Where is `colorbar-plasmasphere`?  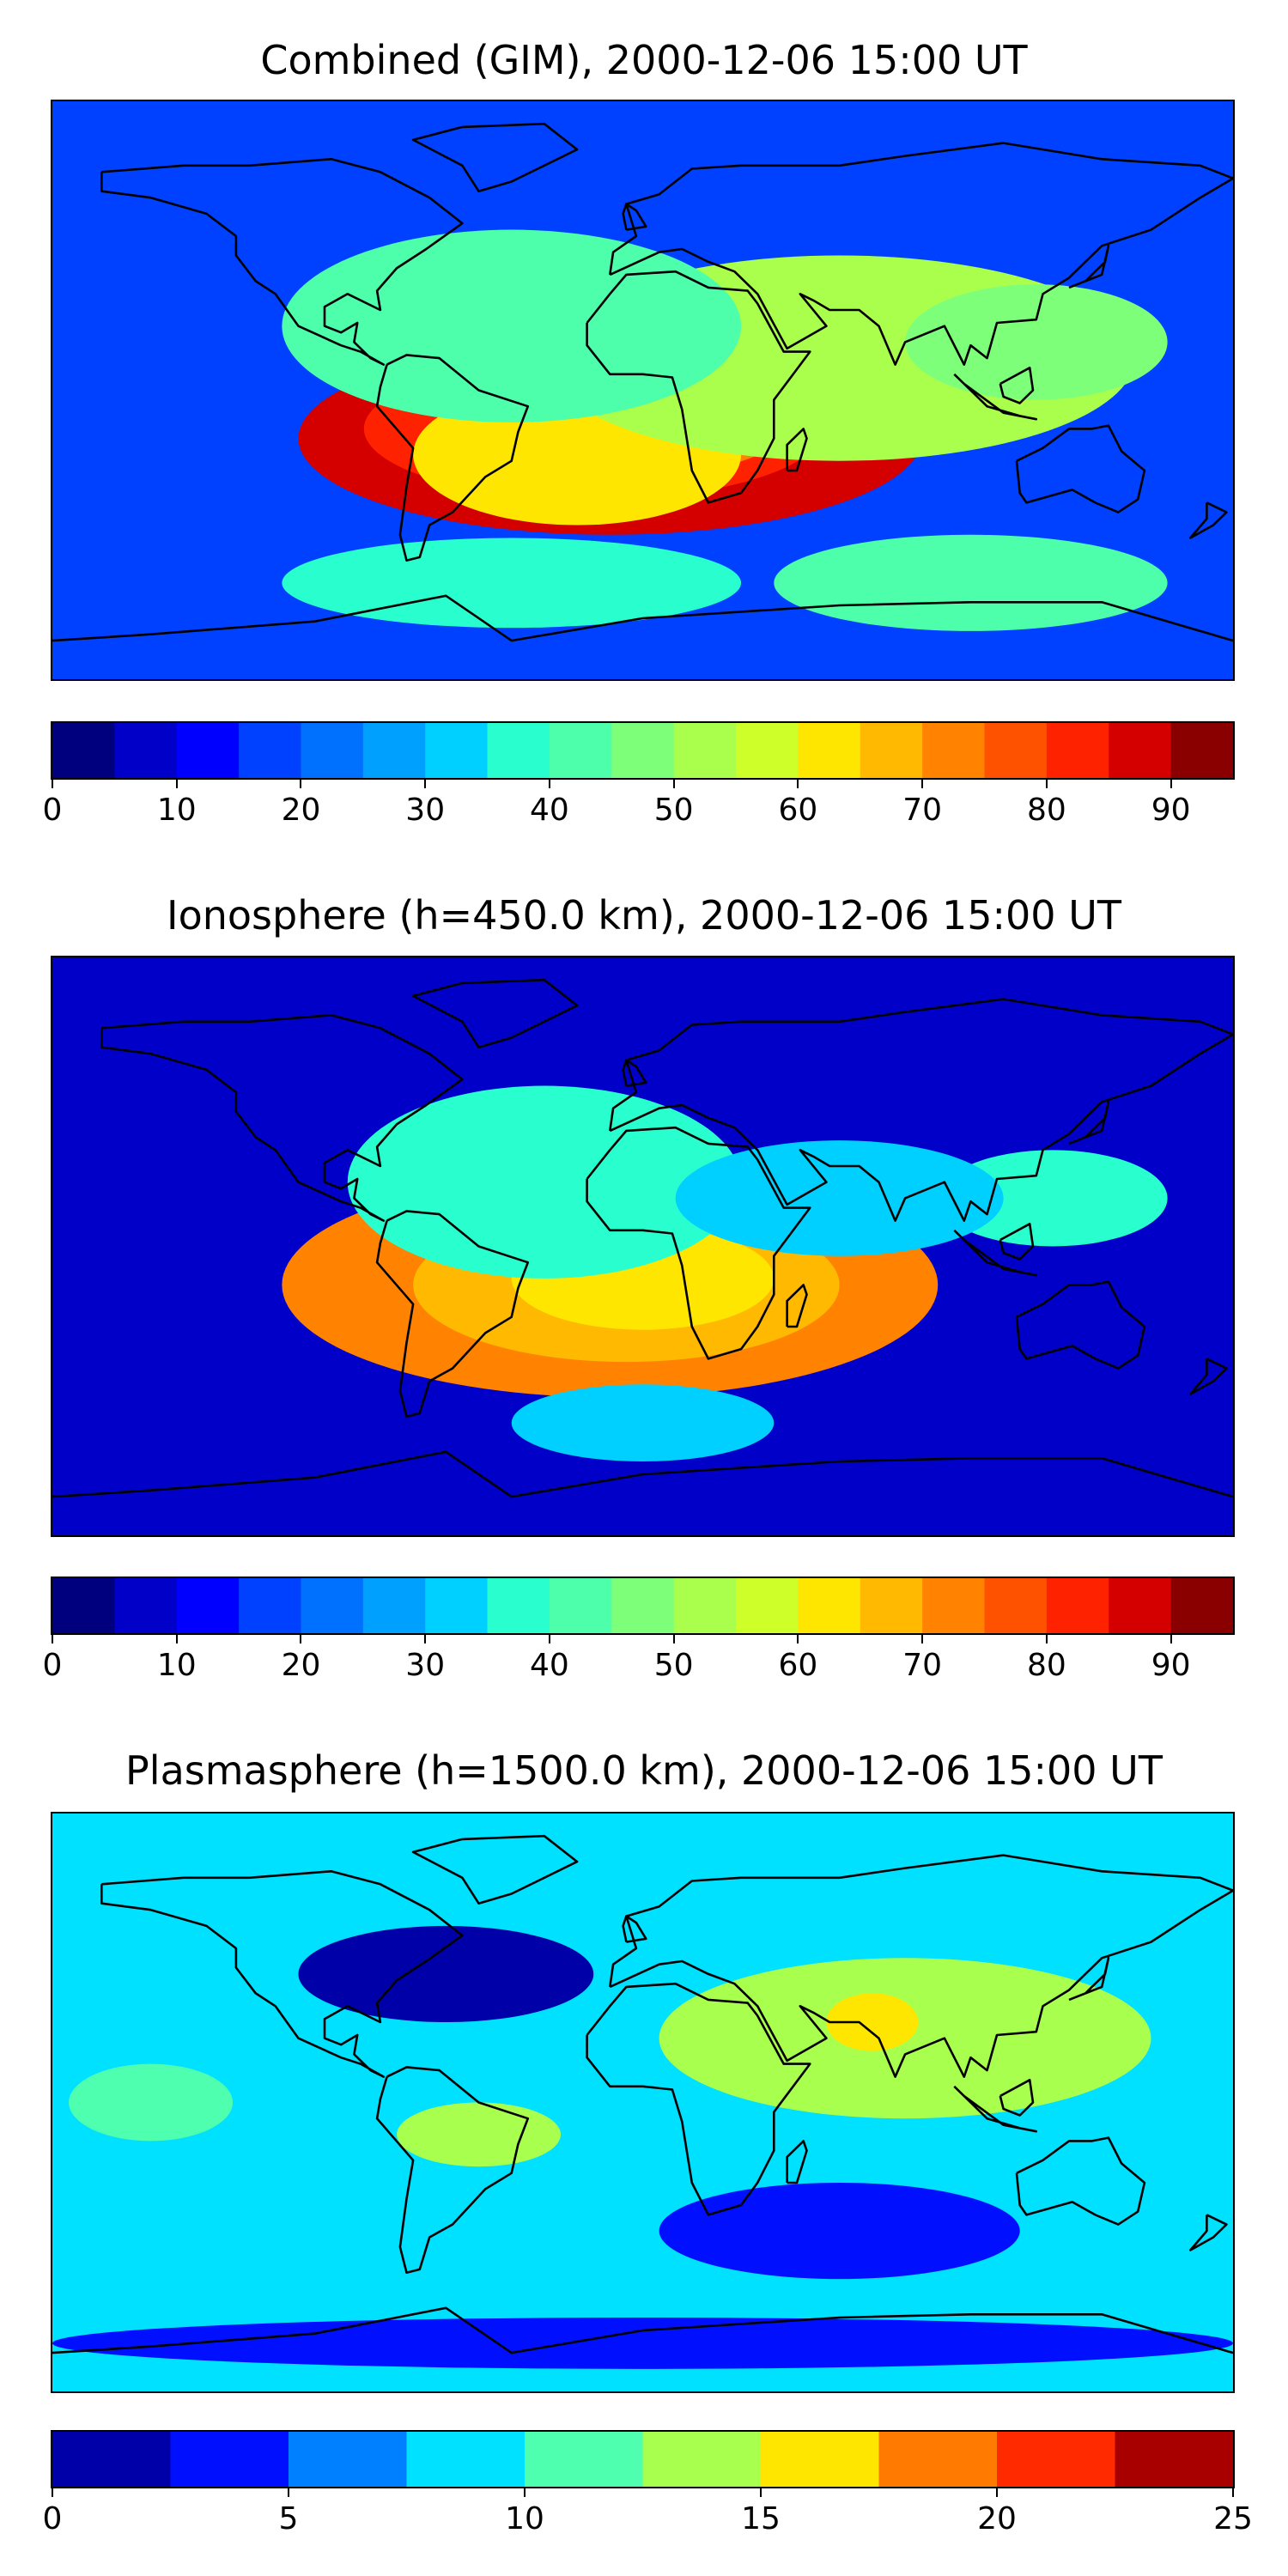 colorbar-plasmasphere is located at coordinates (643, 2459).